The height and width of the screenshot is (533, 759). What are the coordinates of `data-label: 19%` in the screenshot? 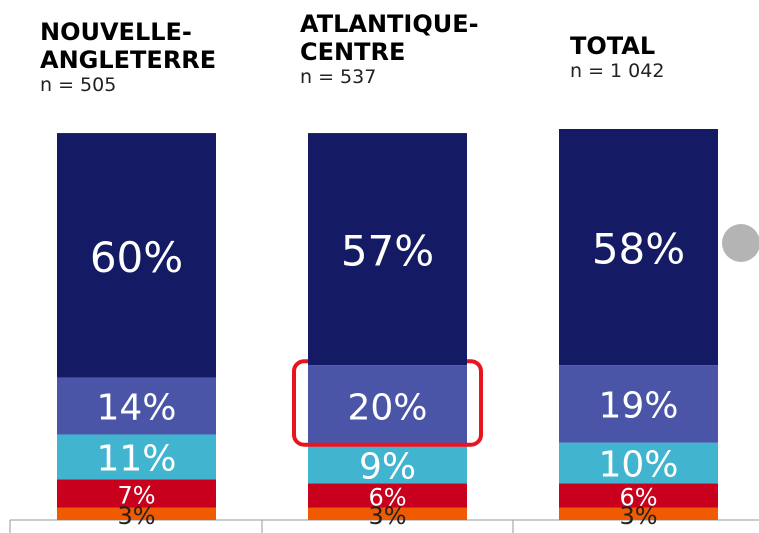 It's located at (638, 405).